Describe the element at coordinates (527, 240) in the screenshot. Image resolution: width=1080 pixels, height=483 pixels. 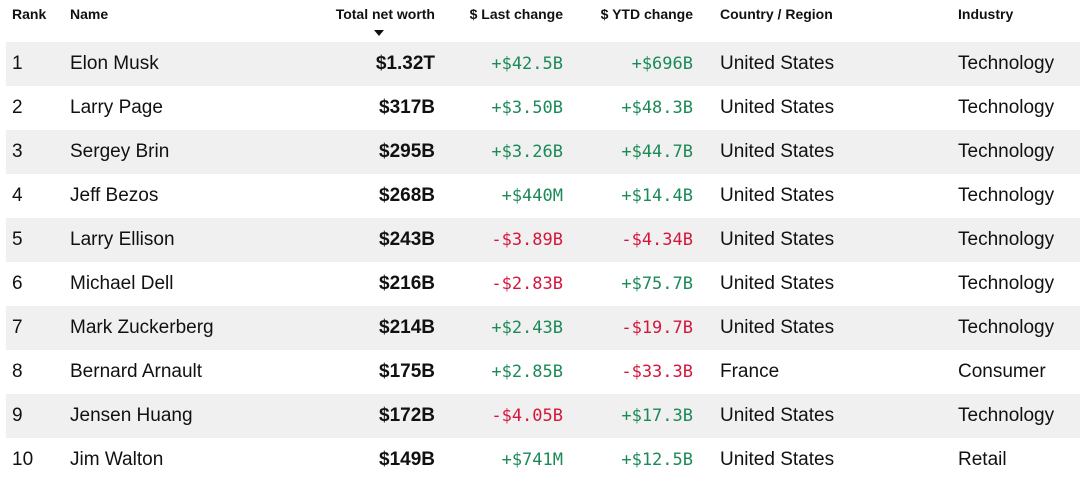
I see `last-change-cell: -$3.89B` at that location.